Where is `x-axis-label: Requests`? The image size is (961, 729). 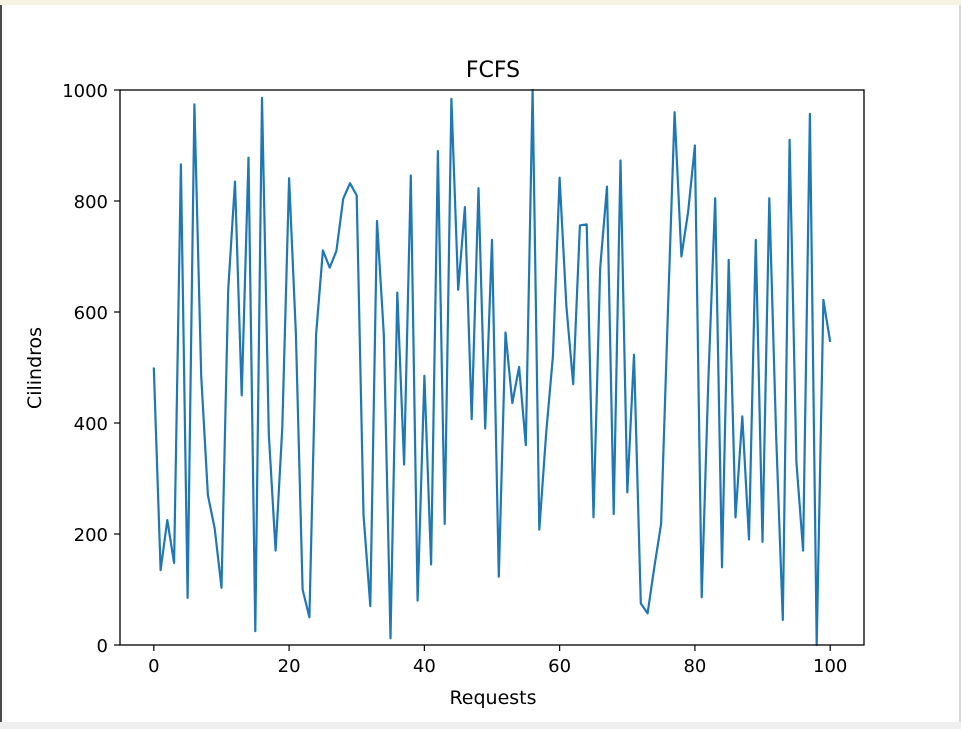 x-axis-label: Requests is located at coordinates (492, 698).